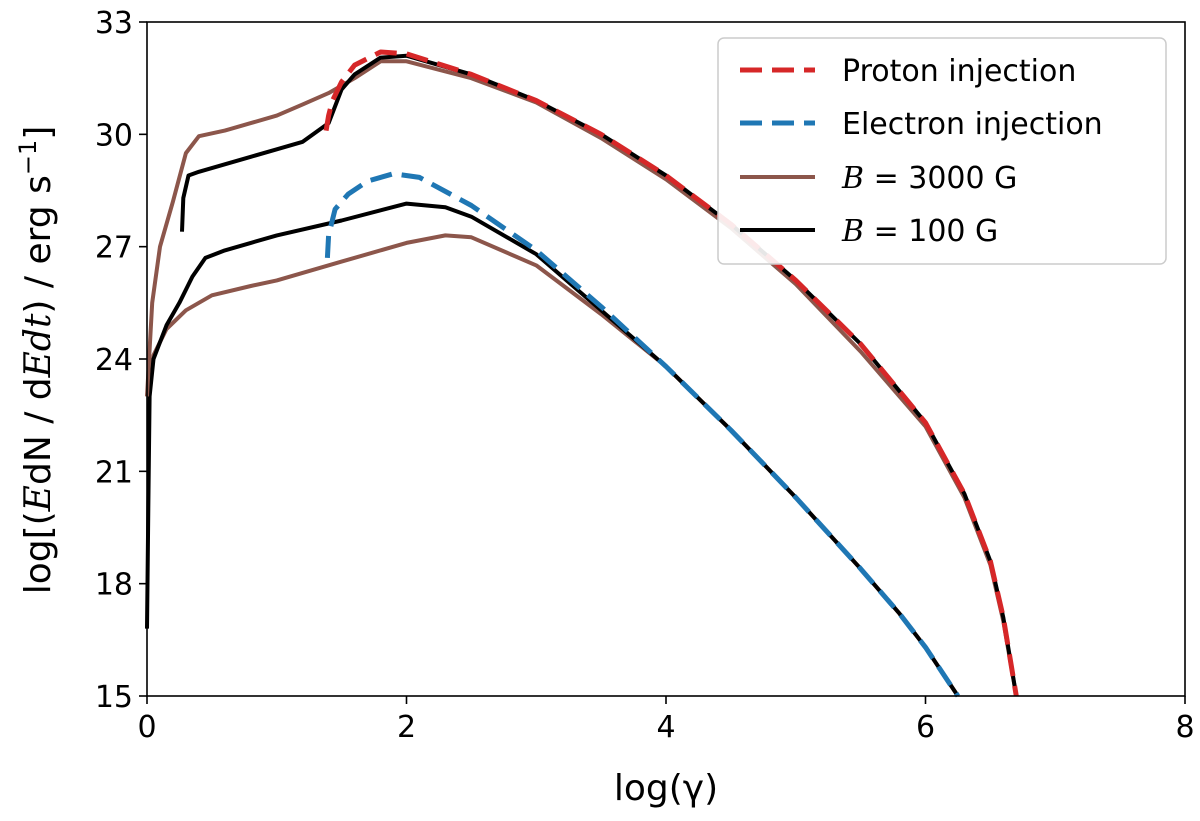  Describe the element at coordinates (972, 124) in the screenshot. I see `legend-label-electron: Electron injection` at that location.